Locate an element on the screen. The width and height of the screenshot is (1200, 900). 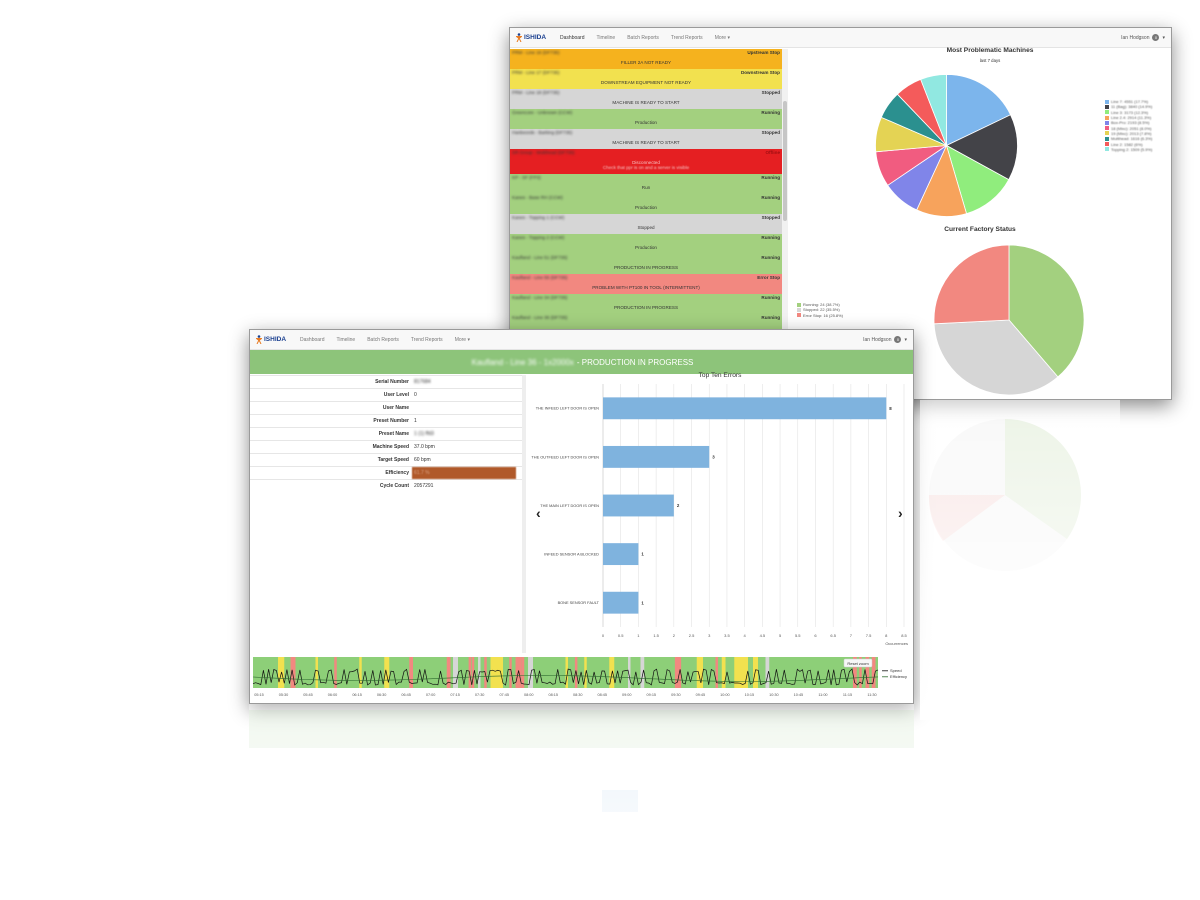
prev-chart-arrow-icon: ‹ is located at coordinates (538, 513).